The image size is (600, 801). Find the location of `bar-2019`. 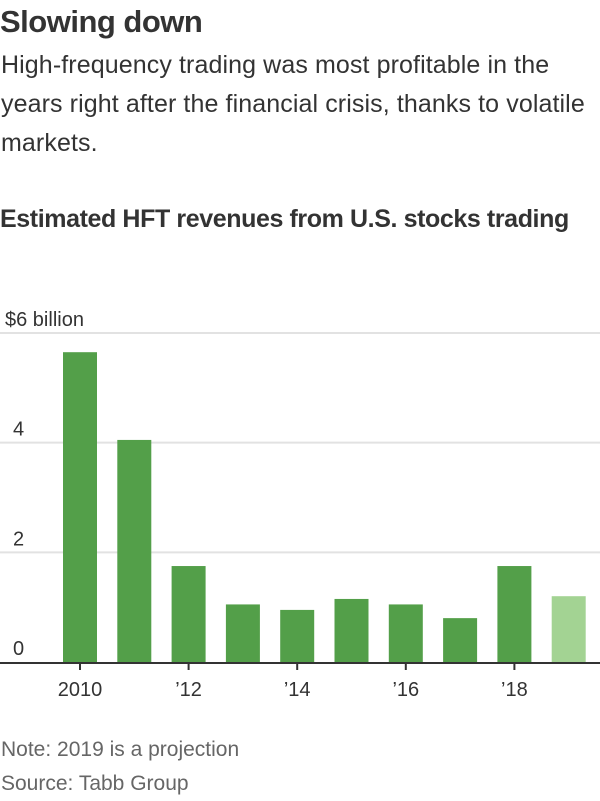

bar-2019 is located at coordinates (568, 629).